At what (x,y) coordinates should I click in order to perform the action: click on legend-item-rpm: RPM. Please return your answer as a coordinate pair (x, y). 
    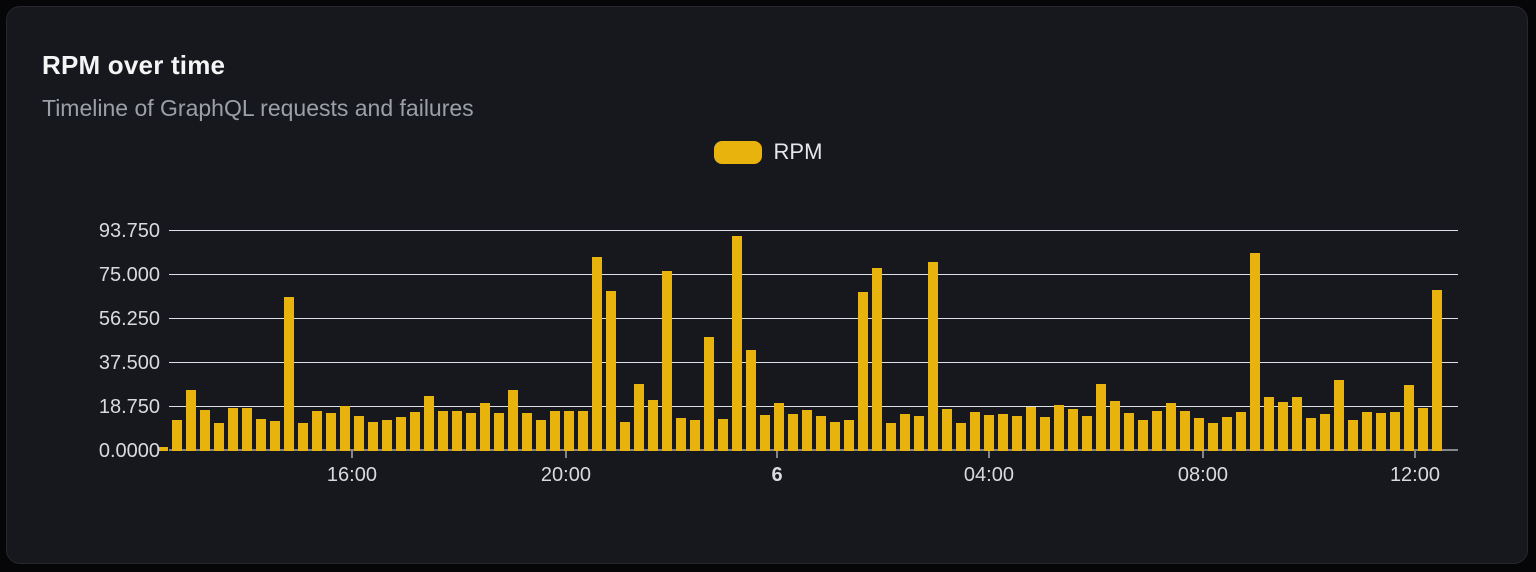
    Looking at the image, I should click on (767, 152).